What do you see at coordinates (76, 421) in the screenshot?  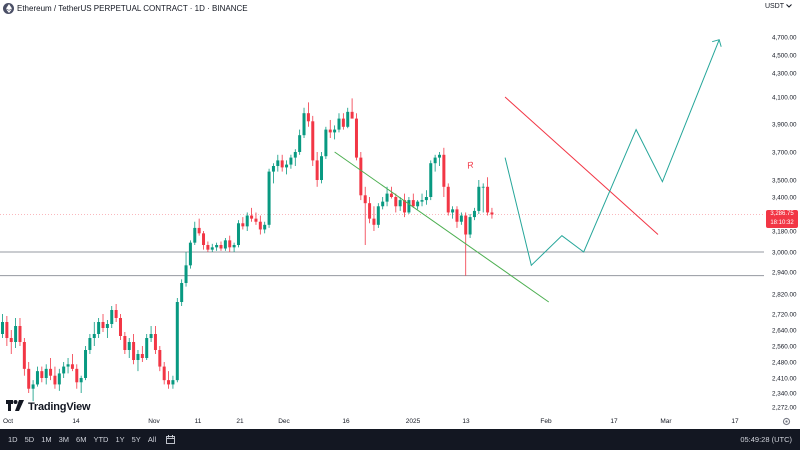 I see `time-tick-label: 14` at bounding box center [76, 421].